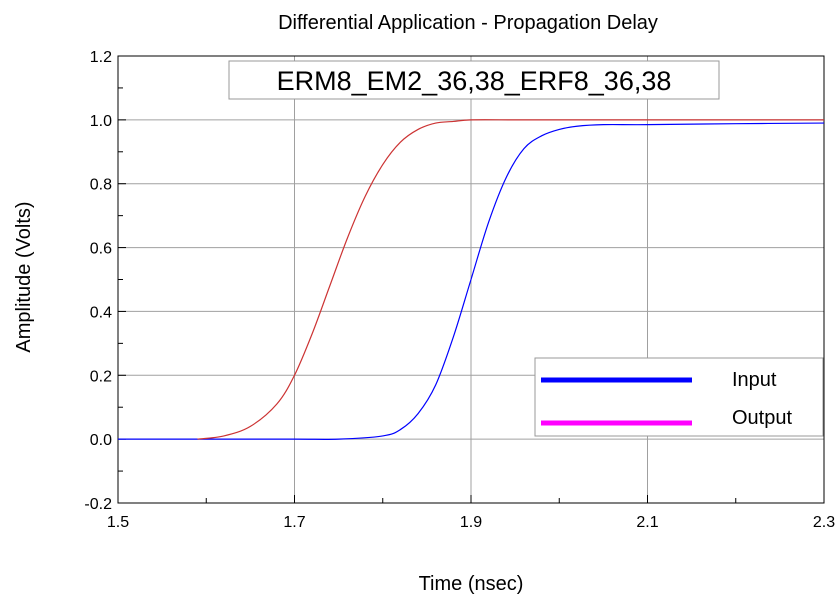 This screenshot has height=601, width=839. I want to click on y-tick-label: 0.4, so click(101, 312).